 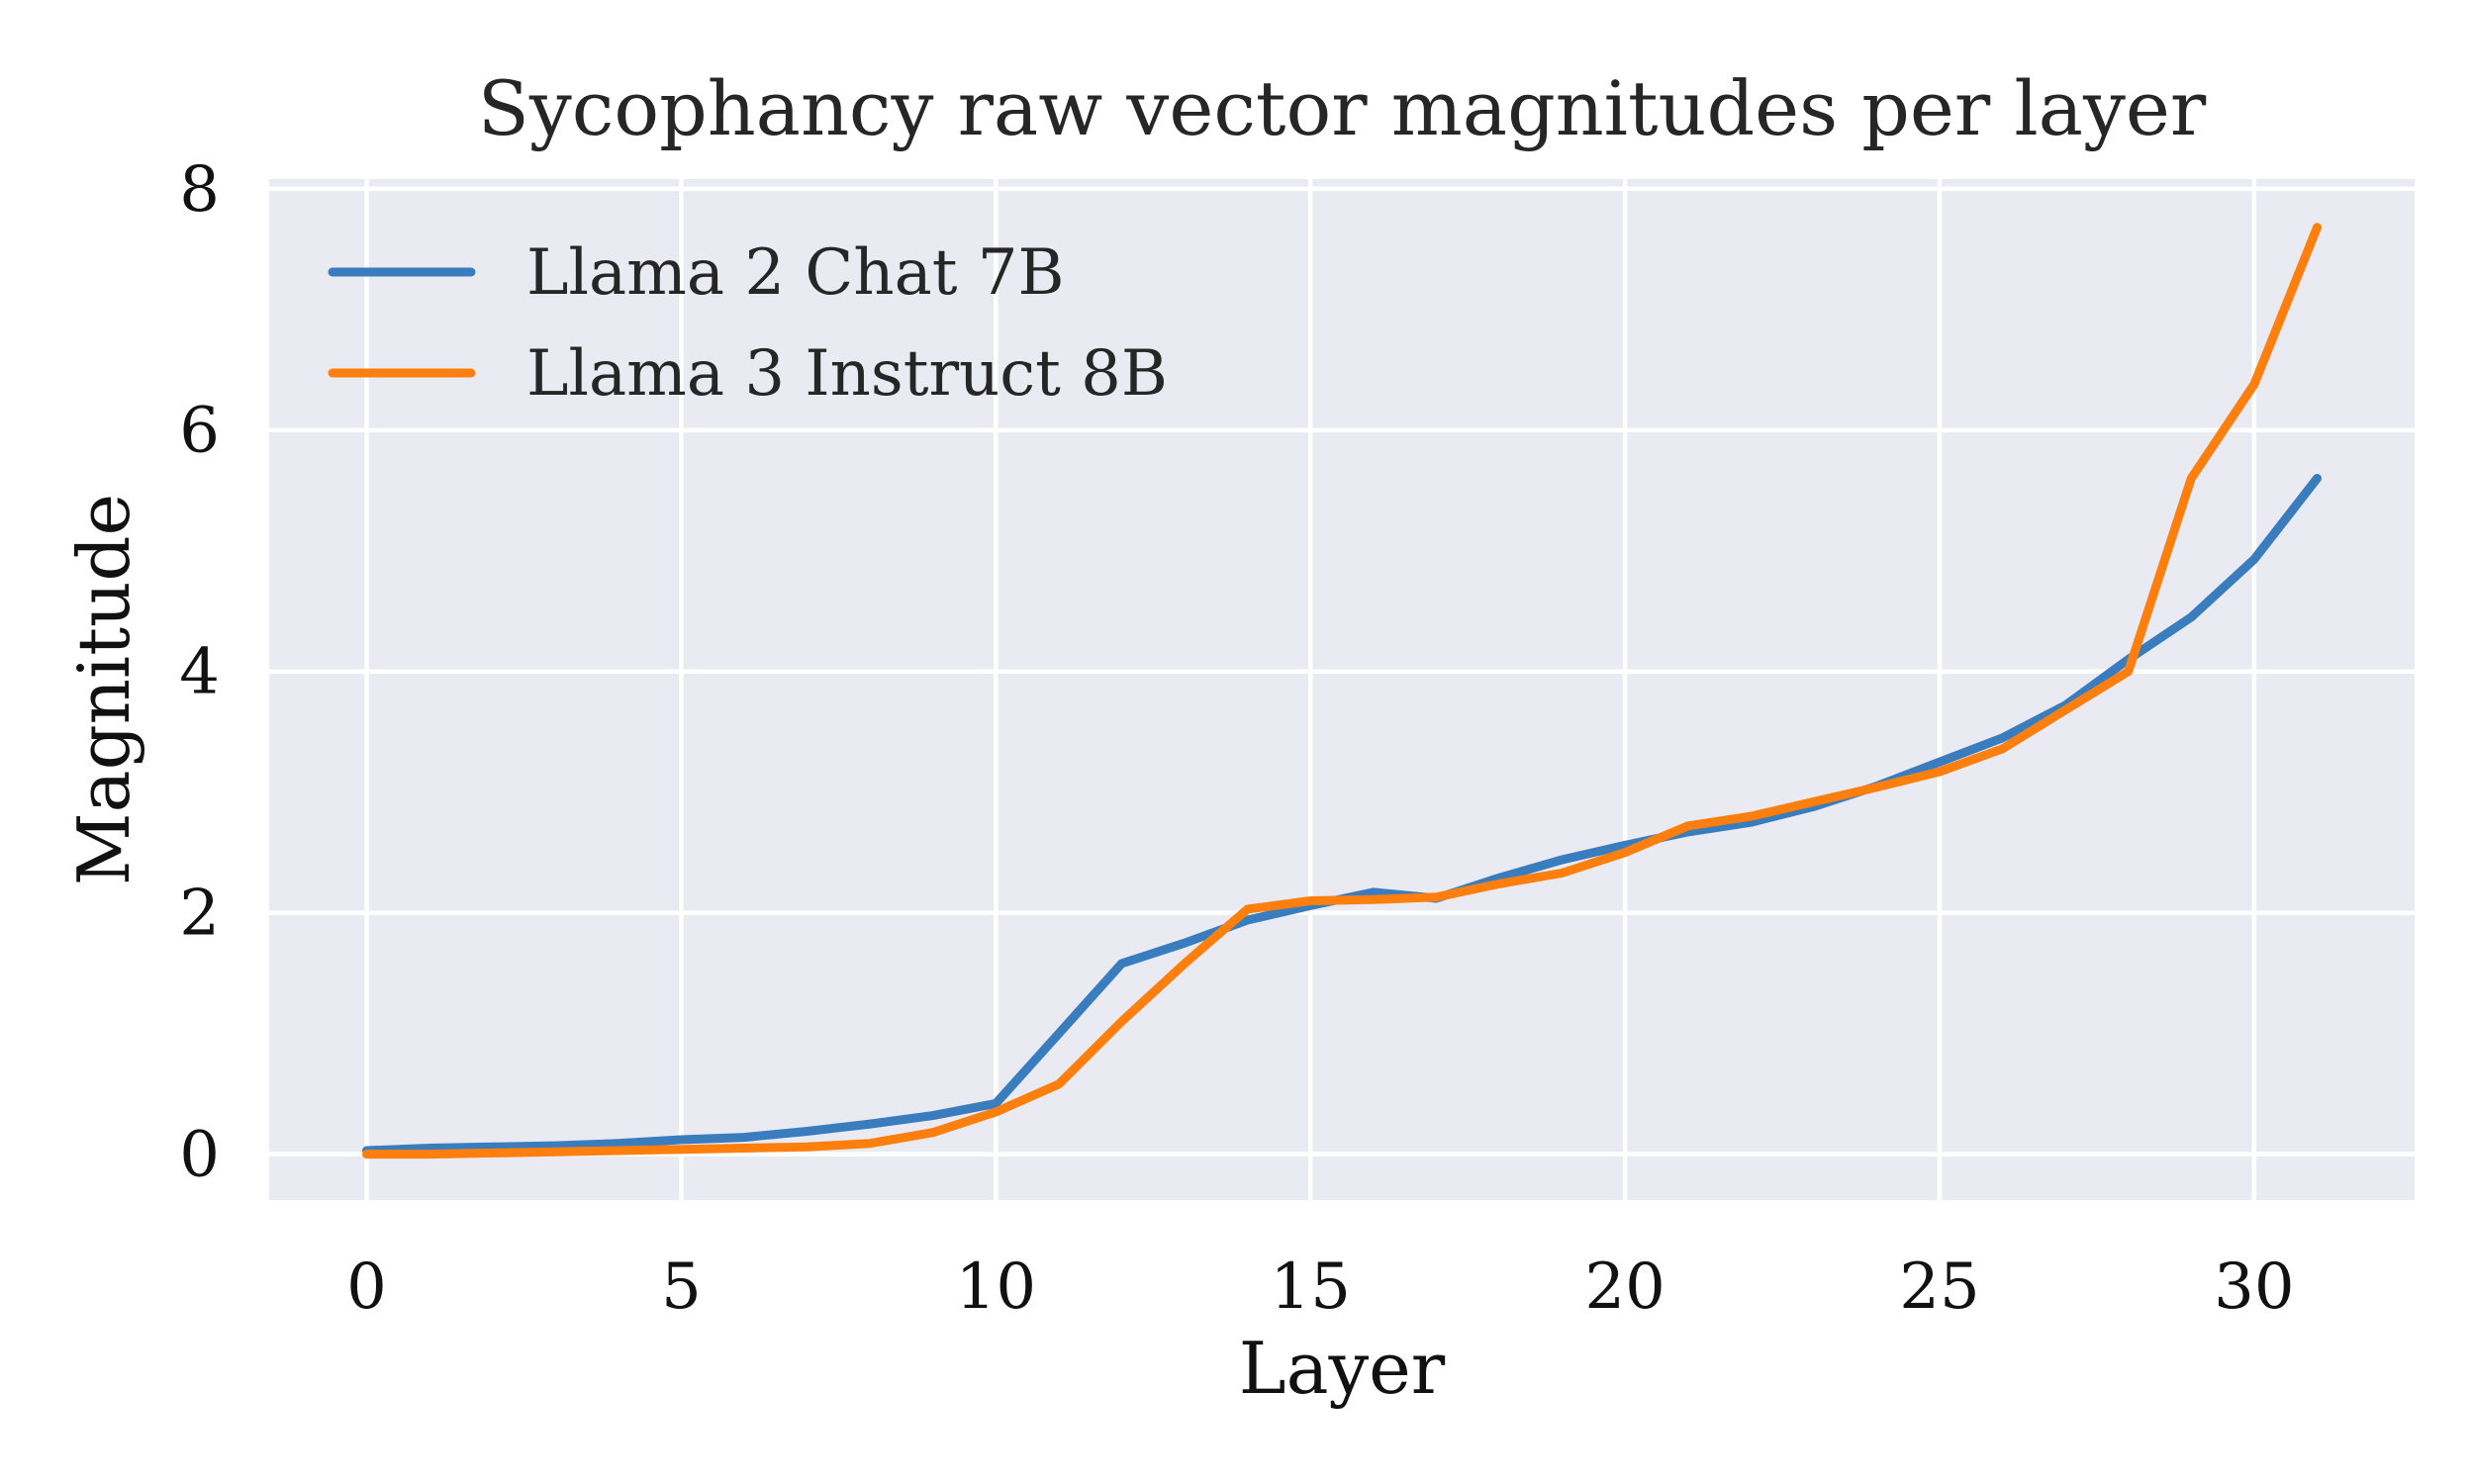 I want to click on y-axis-label: Magnitude, so click(x=104, y=689).